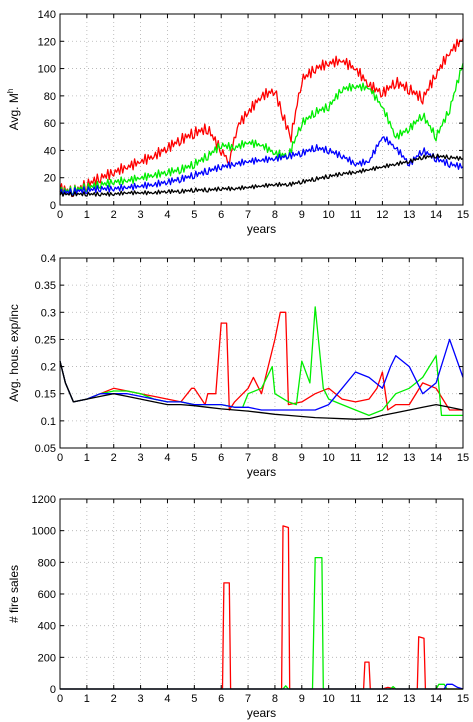  I want to click on y-tick-label: 0.05, so click(45, 449).